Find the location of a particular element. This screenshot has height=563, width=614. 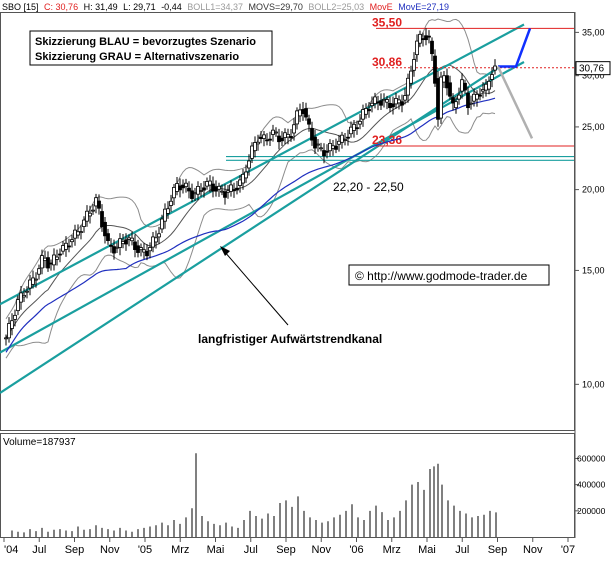

time-tick-label: '06 is located at coordinates (356, 550).